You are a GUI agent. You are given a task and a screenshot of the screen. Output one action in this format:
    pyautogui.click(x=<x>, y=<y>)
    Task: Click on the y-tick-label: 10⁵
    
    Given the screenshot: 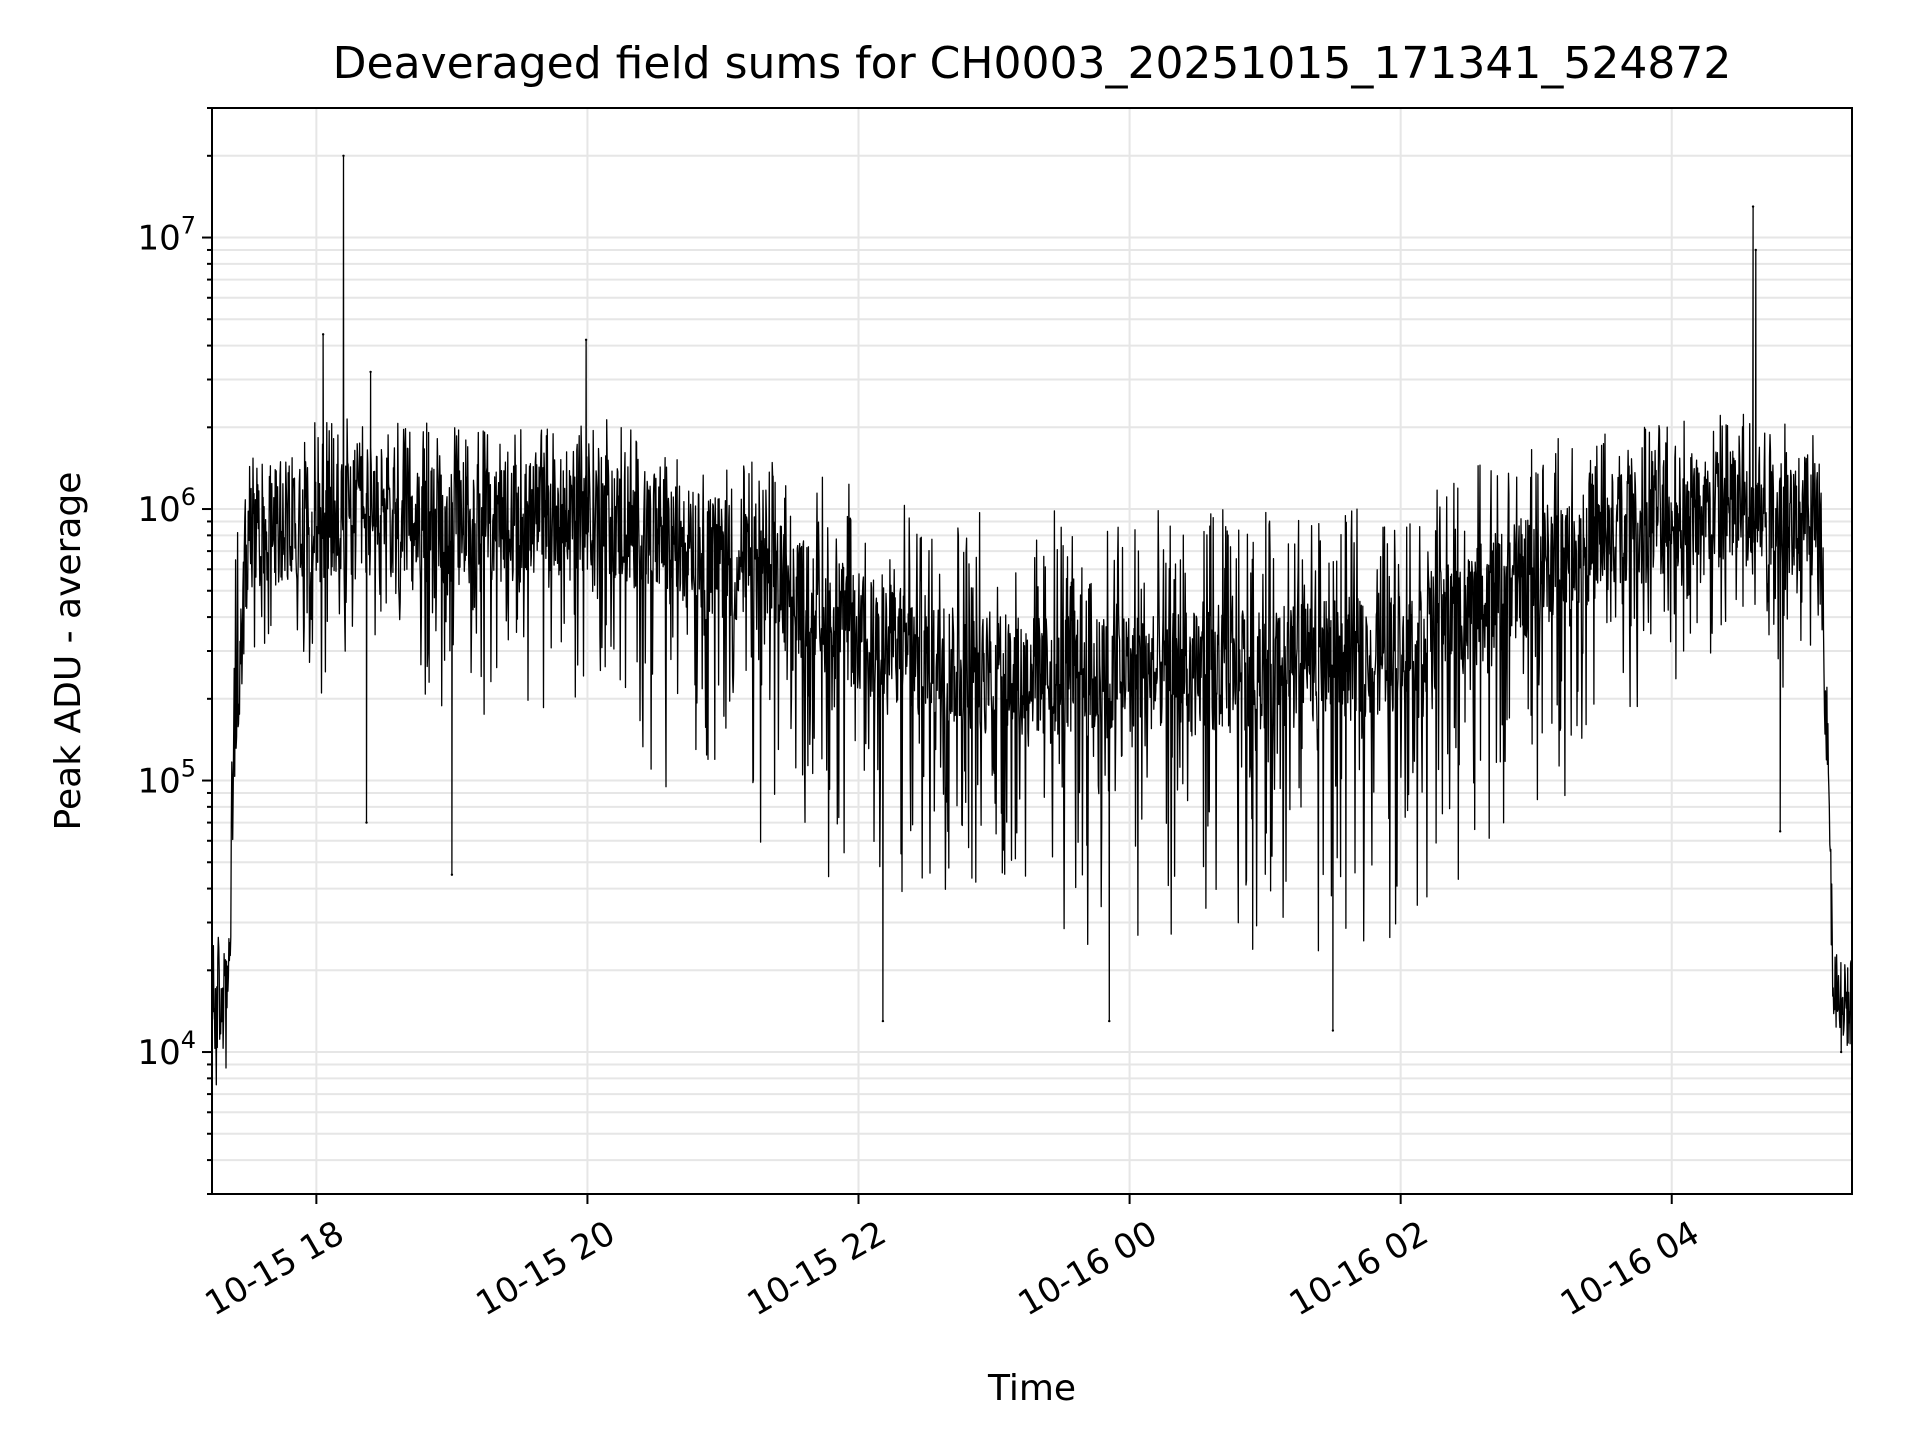 What is the action you would take?
    pyautogui.click(x=166, y=778)
    